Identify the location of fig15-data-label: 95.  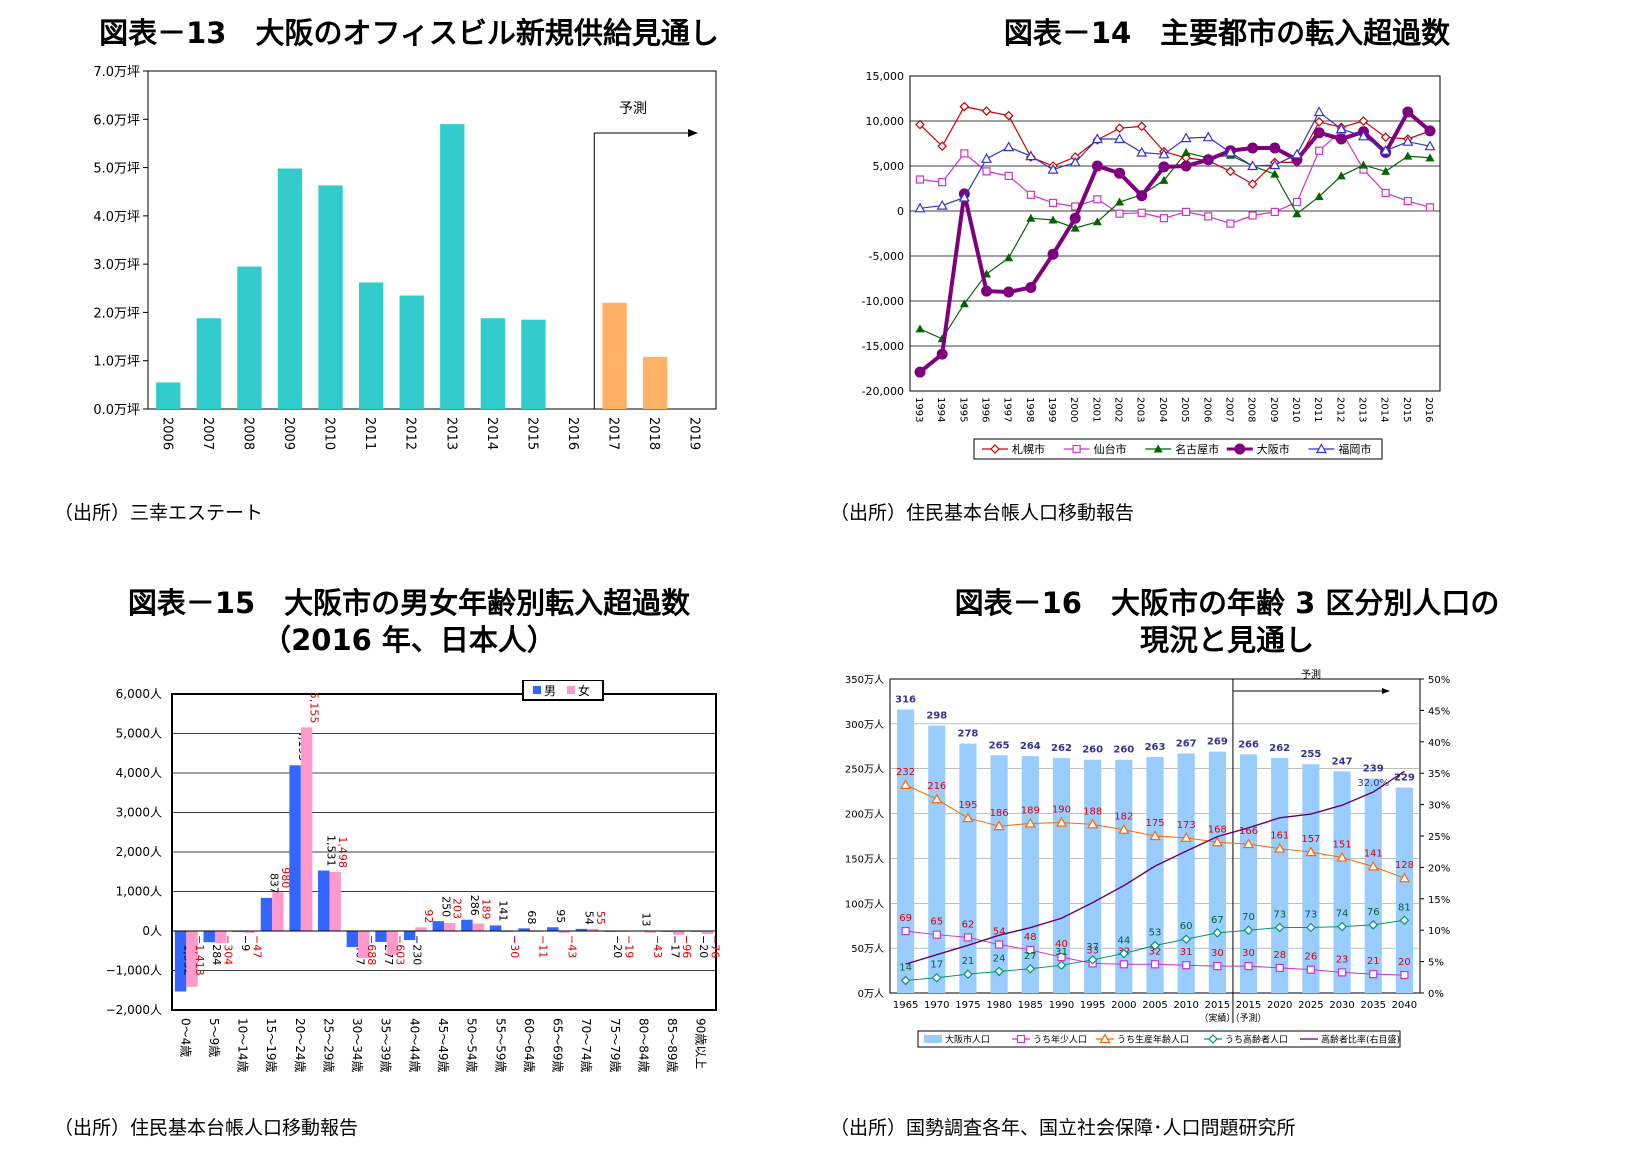
(560, 916).